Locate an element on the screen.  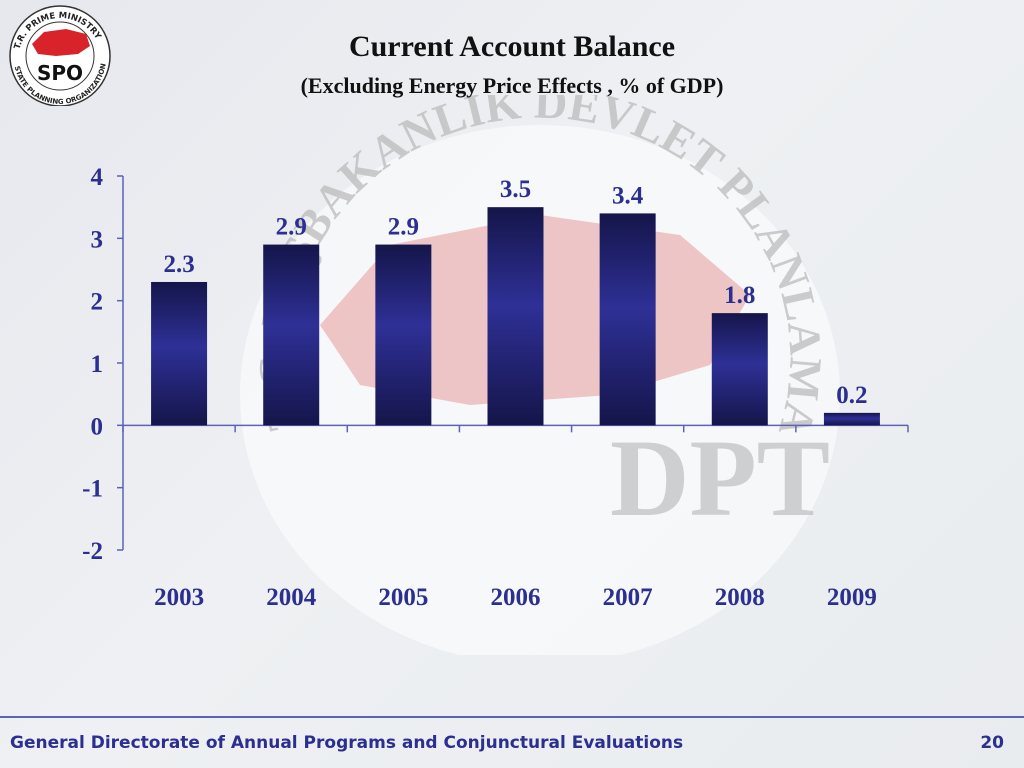
footer-divider is located at coordinates (512, 717).